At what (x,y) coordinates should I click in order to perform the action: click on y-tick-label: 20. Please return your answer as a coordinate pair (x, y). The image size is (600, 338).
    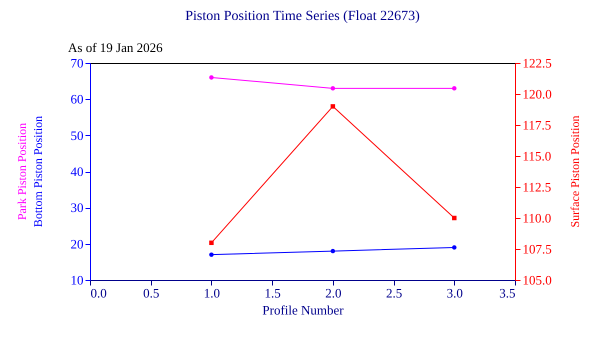
    Looking at the image, I should click on (77, 244).